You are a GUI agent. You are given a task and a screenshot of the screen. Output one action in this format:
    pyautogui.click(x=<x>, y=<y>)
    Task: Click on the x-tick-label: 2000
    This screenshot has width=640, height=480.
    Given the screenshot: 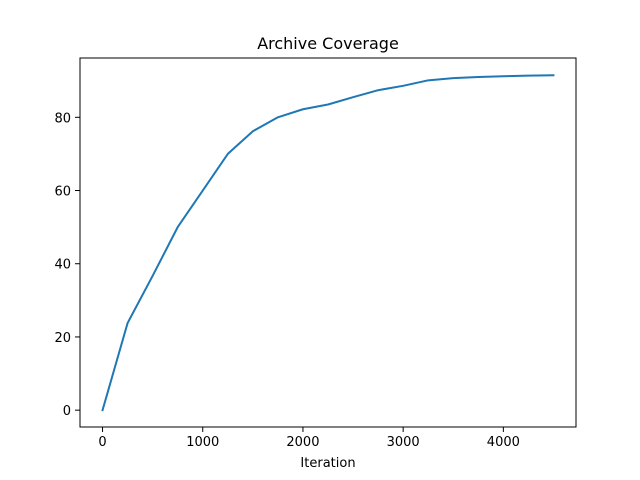 What is the action you would take?
    pyautogui.click(x=302, y=442)
    